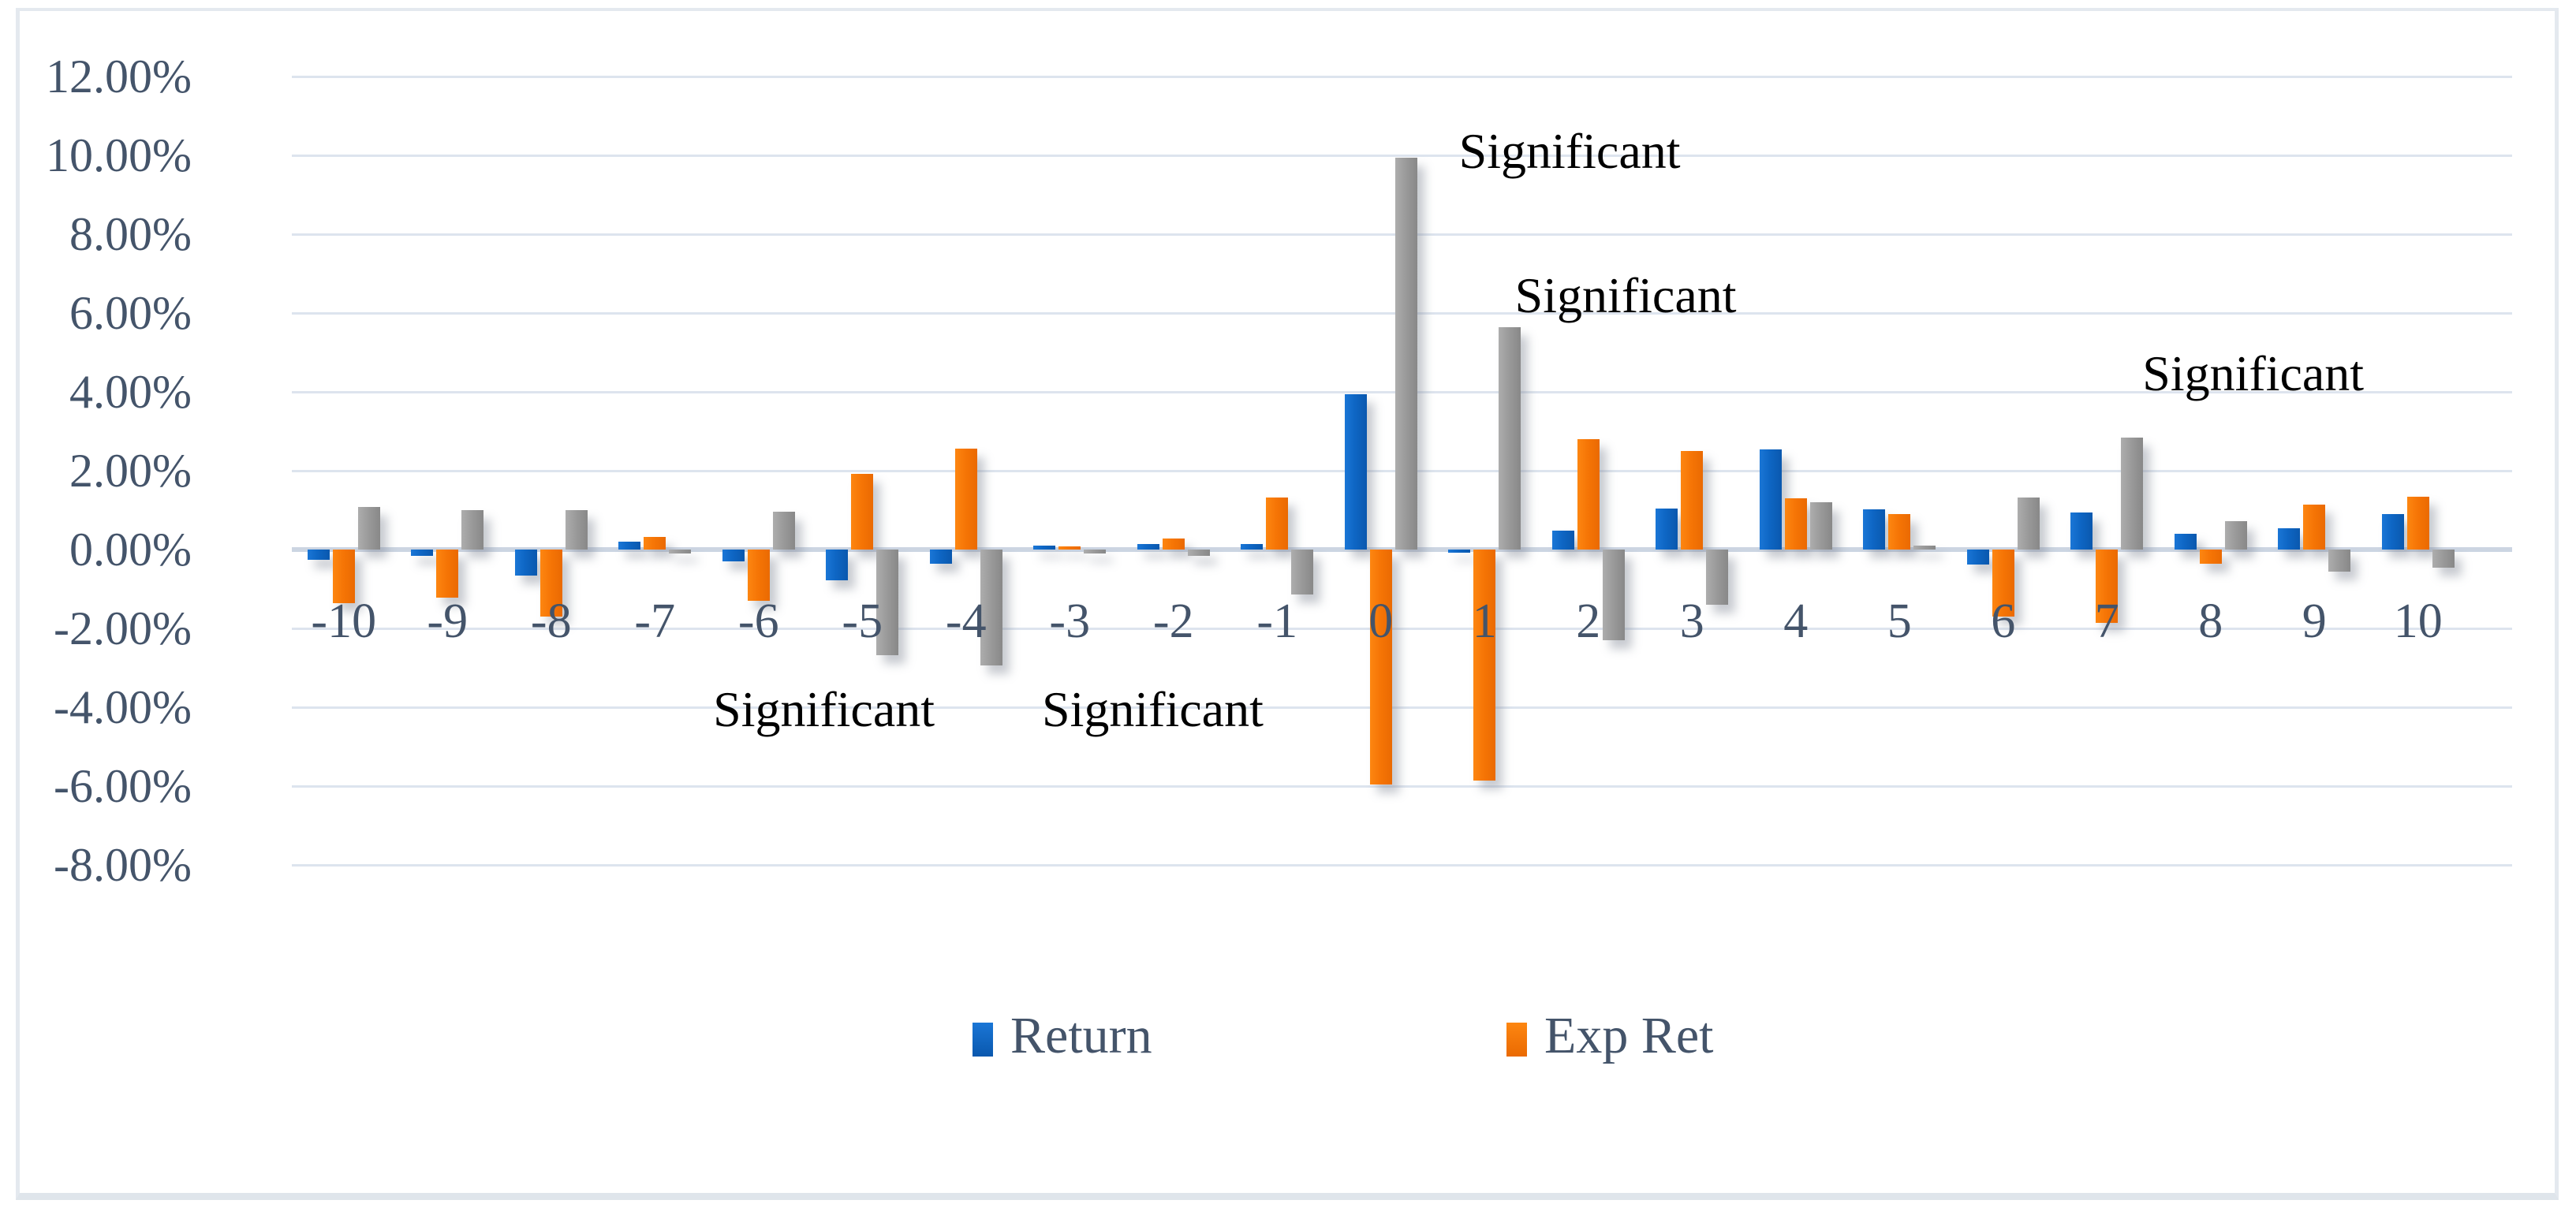 Image resolution: width=2576 pixels, height=1215 pixels. Describe the element at coordinates (837, 565) in the screenshot. I see `bar-return-cat--5` at that location.